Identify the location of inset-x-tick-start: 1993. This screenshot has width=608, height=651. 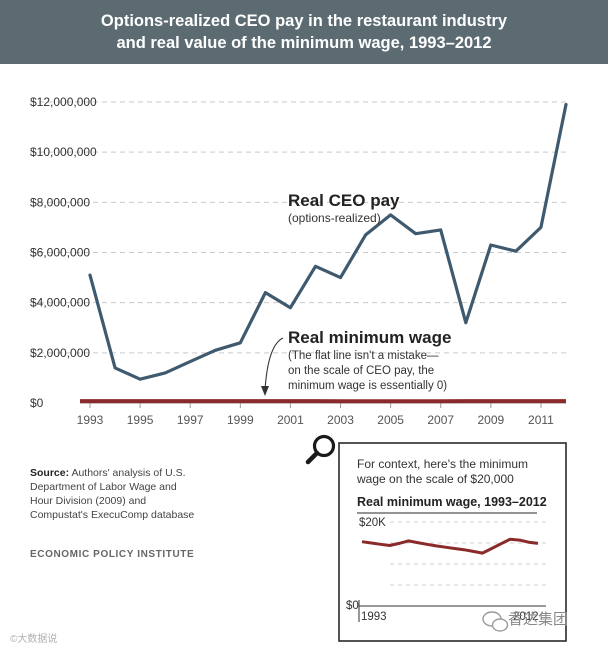
(374, 617).